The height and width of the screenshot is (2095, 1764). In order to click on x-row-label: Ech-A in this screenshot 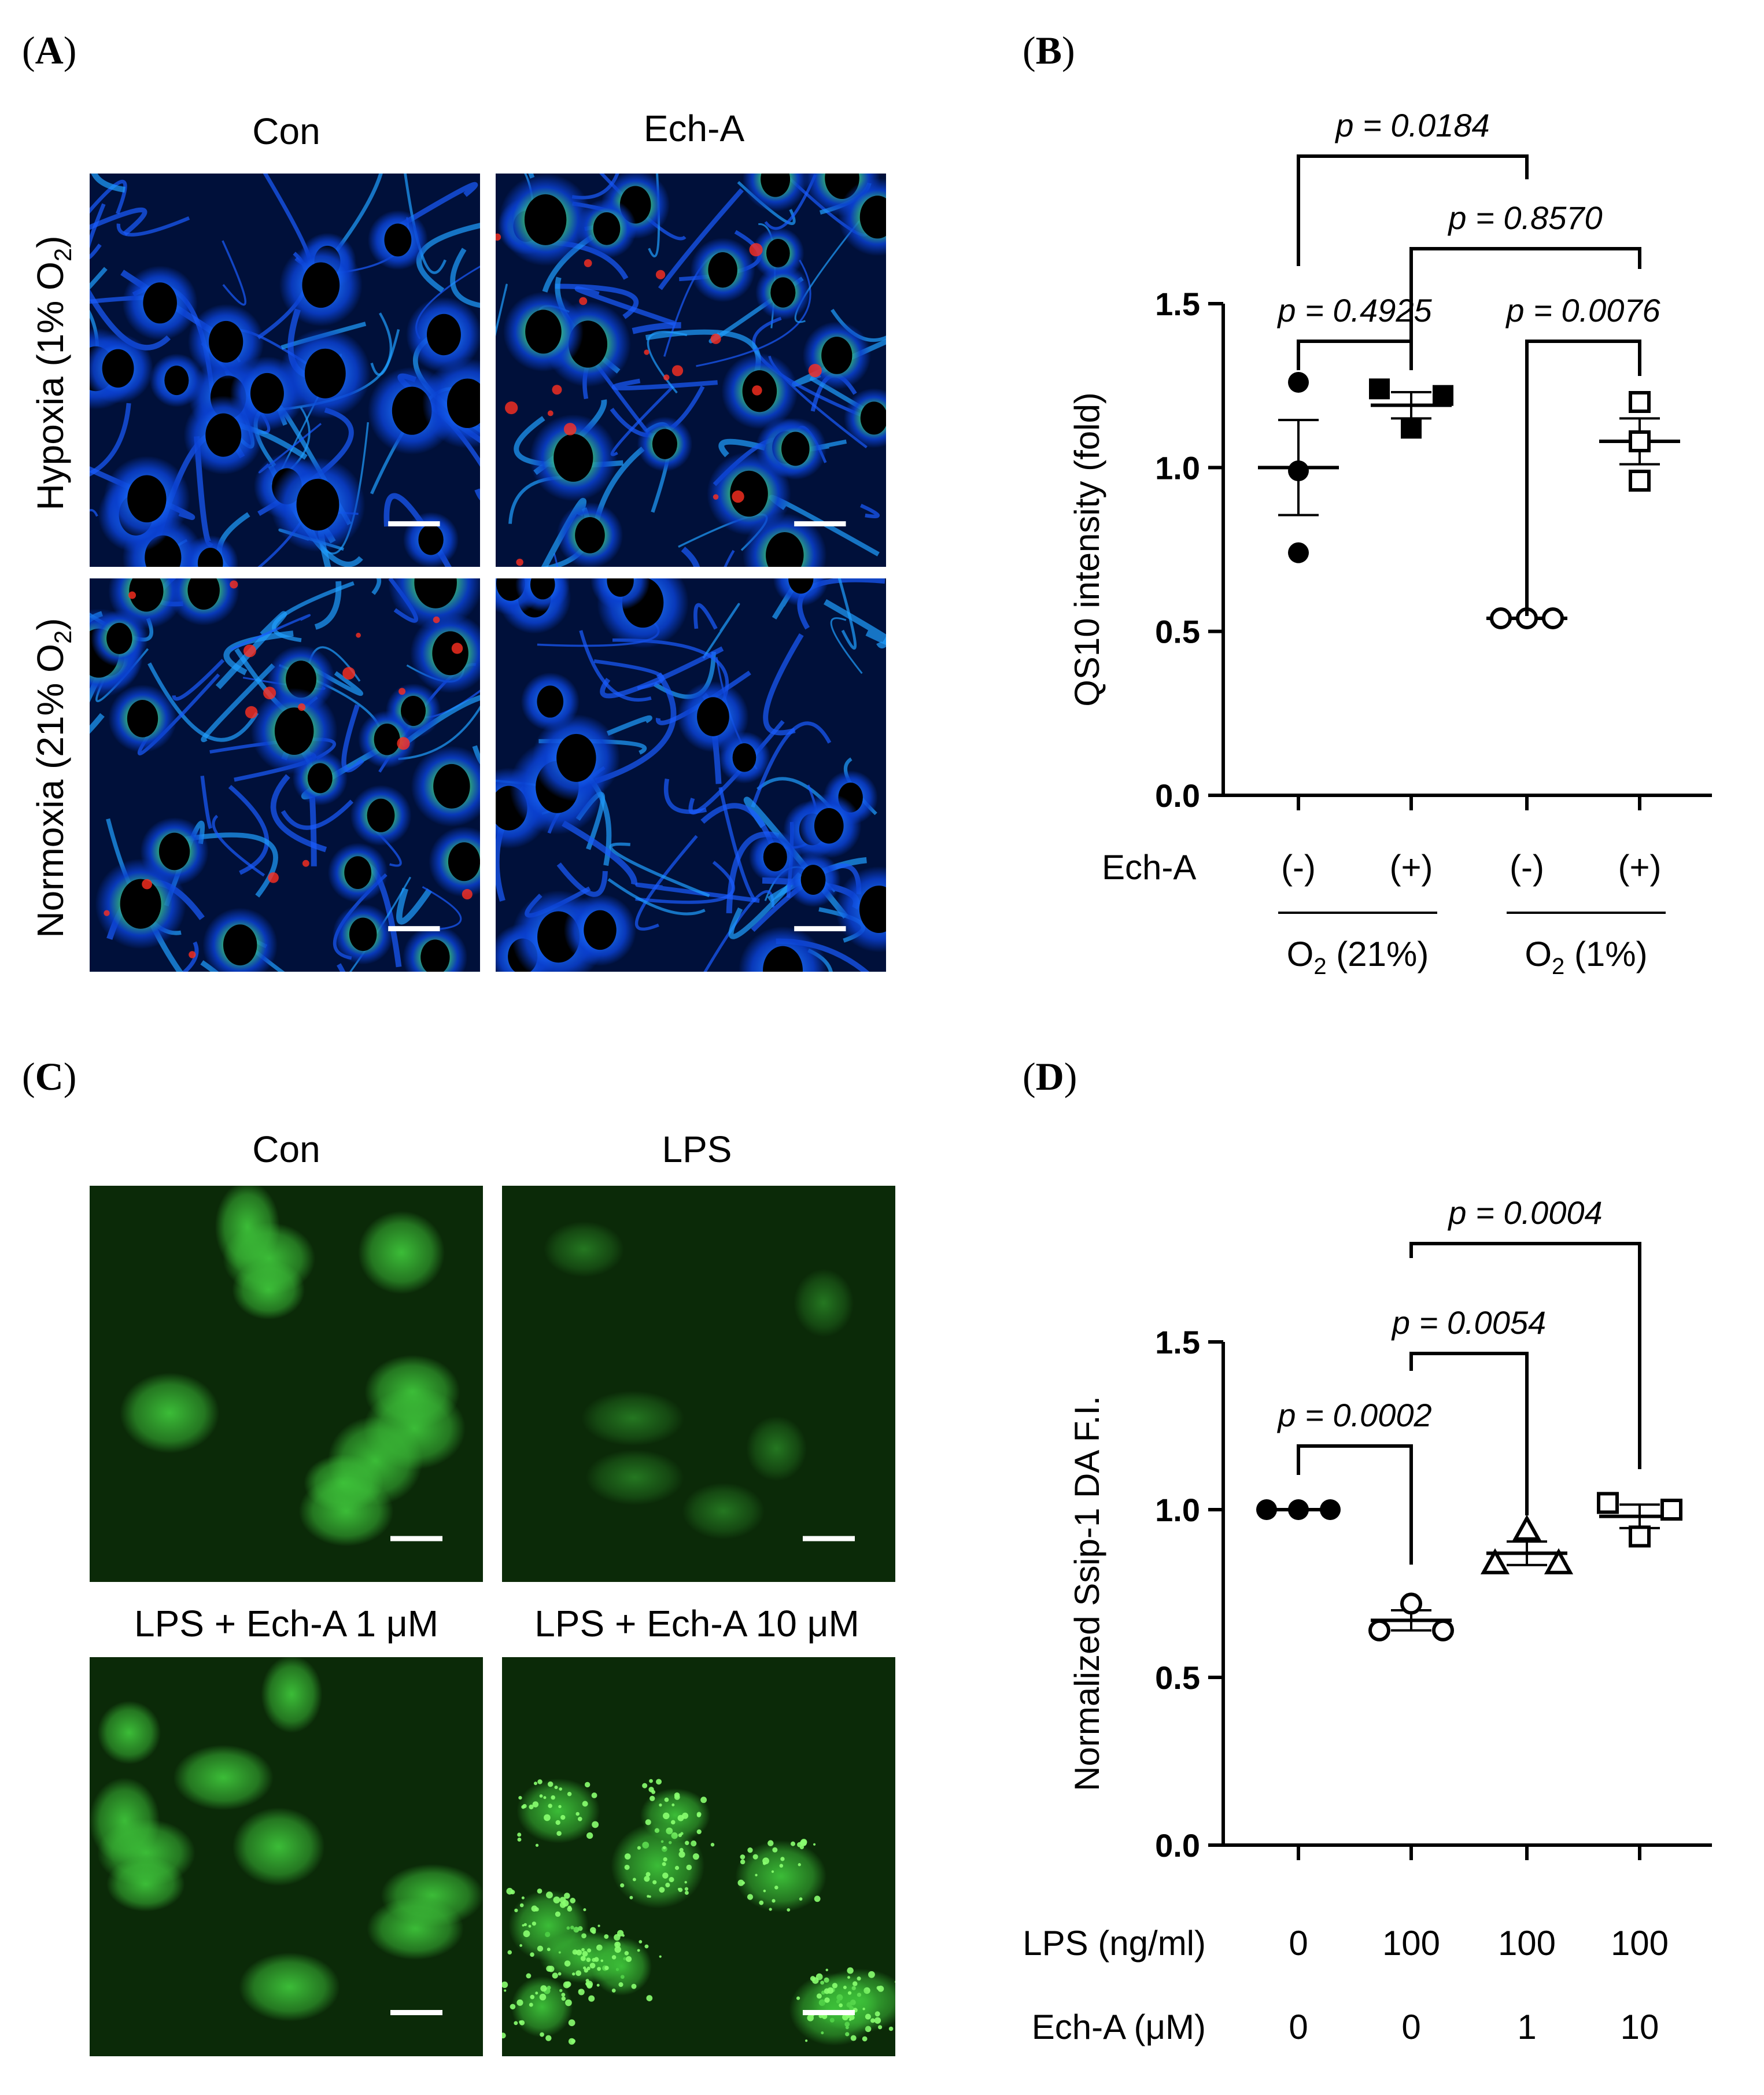, I will do `click(1149, 867)`.